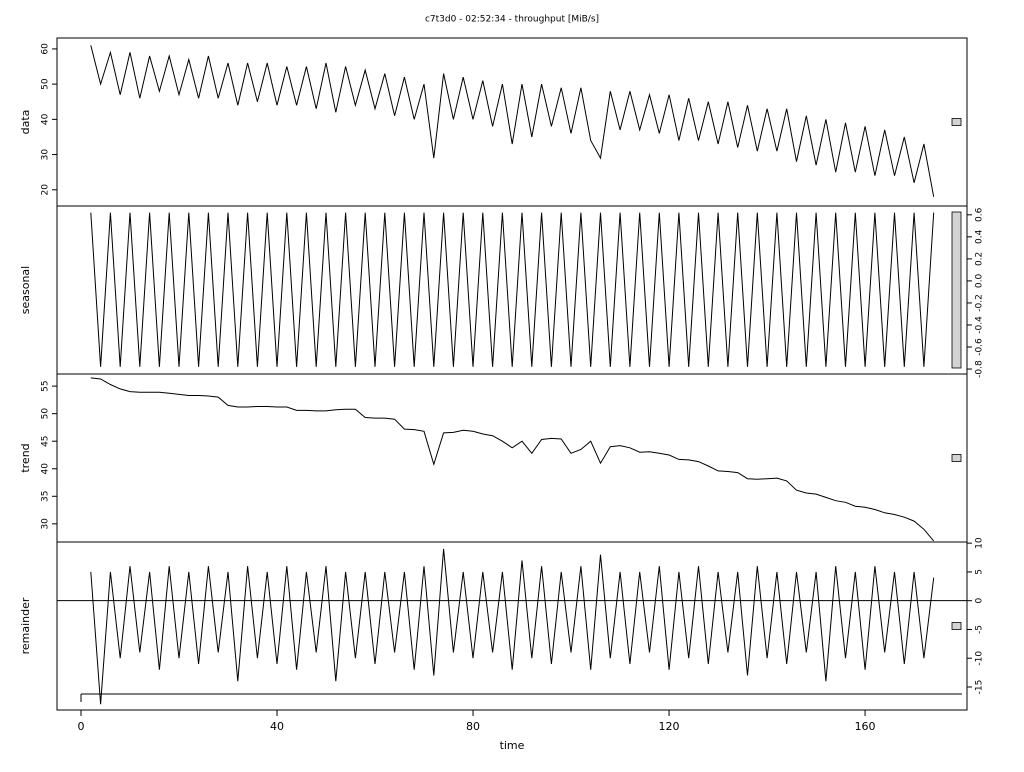 This screenshot has height=772, width=1024. What do you see at coordinates (980, 214) in the screenshot?
I see `y-tick-label: 0.6` at bounding box center [980, 214].